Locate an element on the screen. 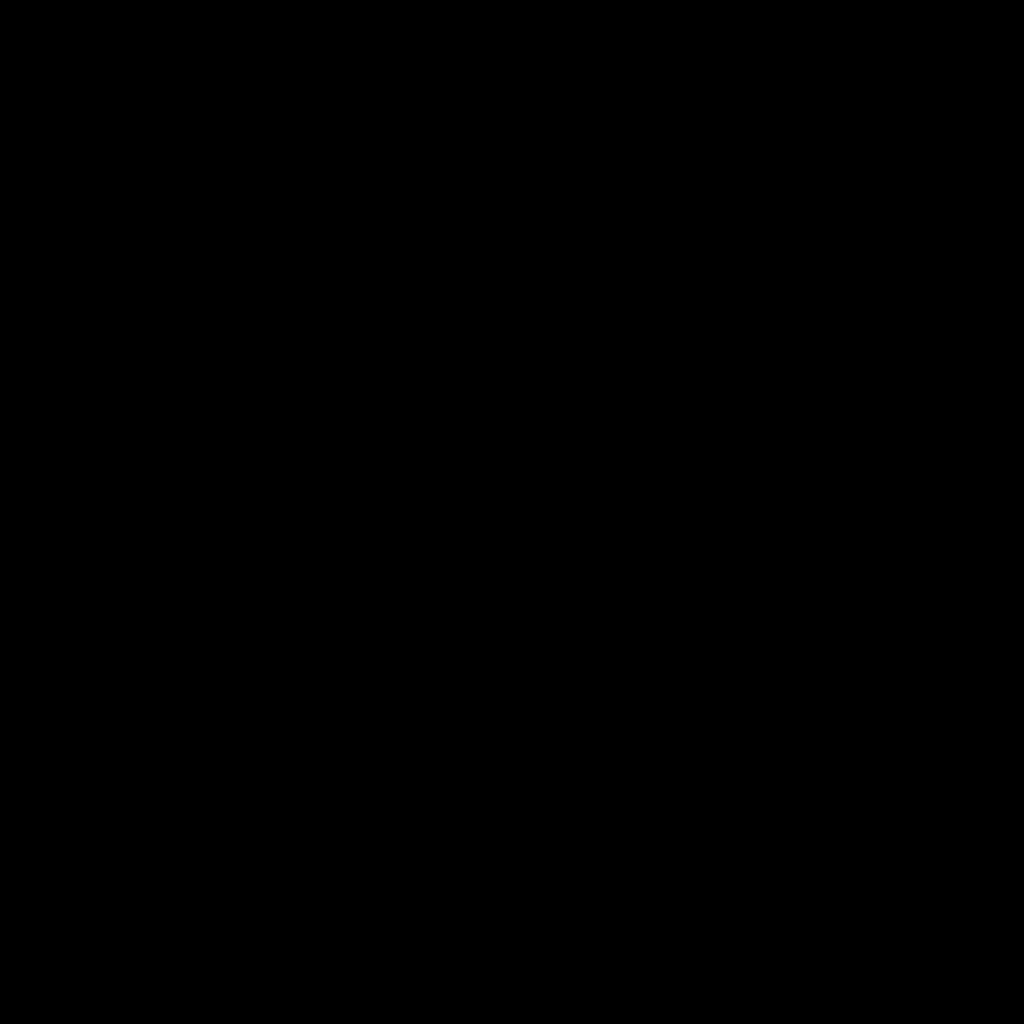 The width and height of the screenshot is (1024, 1024). upper-spike-right is located at coordinates (640, 99).